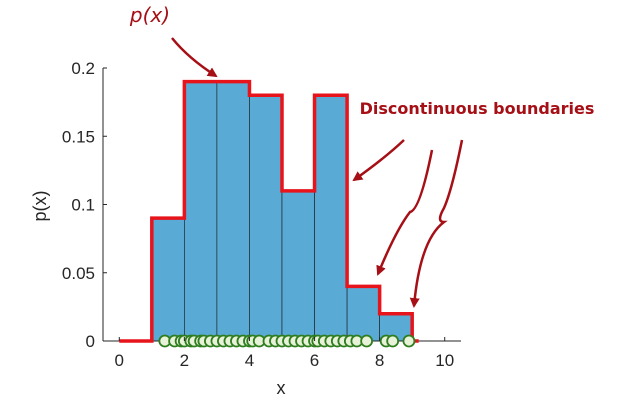 This screenshot has width=629, height=406. Describe the element at coordinates (90, 341) in the screenshot. I see `y-tick-label: 0` at that location.